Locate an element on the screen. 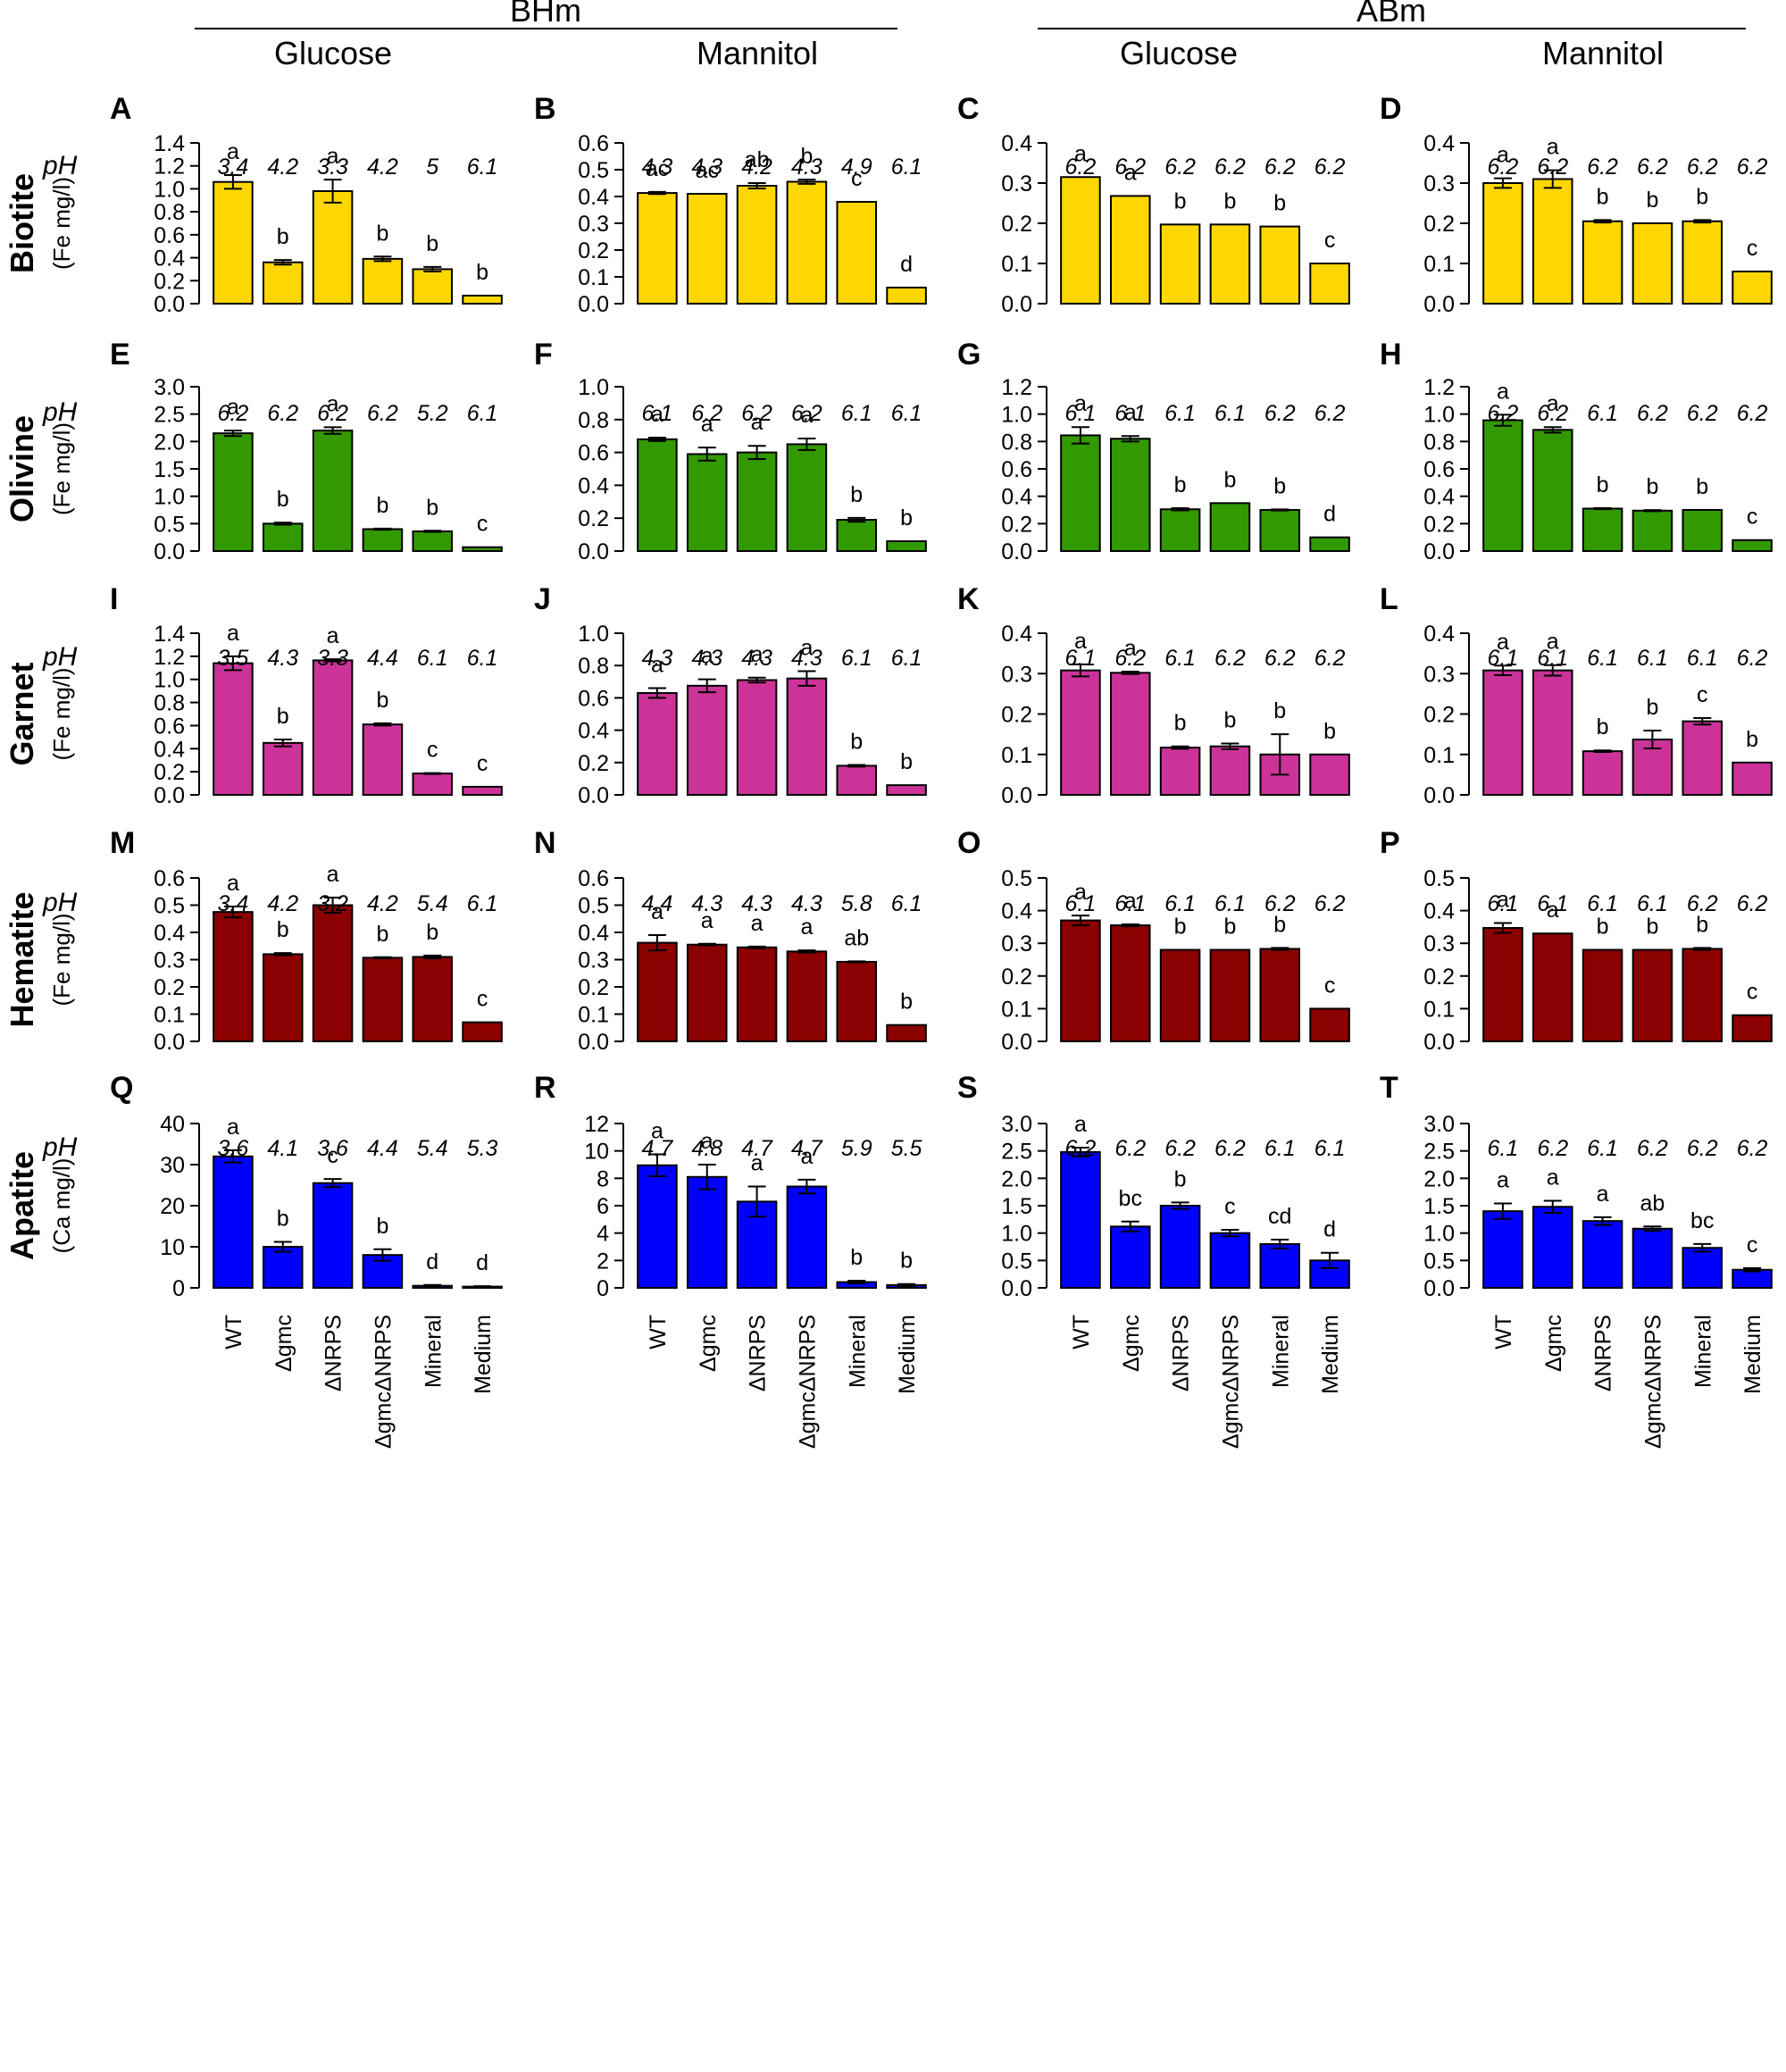 The width and height of the screenshot is (1786, 2072). panel-letter: N is located at coordinates (545, 843).